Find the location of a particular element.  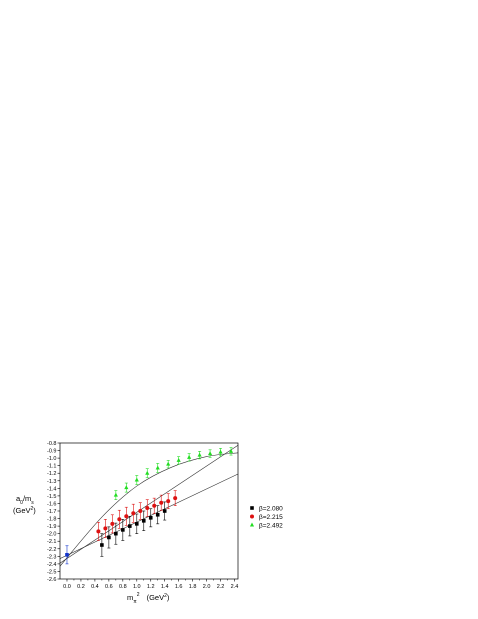

y-tick-label: -2.3 is located at coordinates (51, 557).